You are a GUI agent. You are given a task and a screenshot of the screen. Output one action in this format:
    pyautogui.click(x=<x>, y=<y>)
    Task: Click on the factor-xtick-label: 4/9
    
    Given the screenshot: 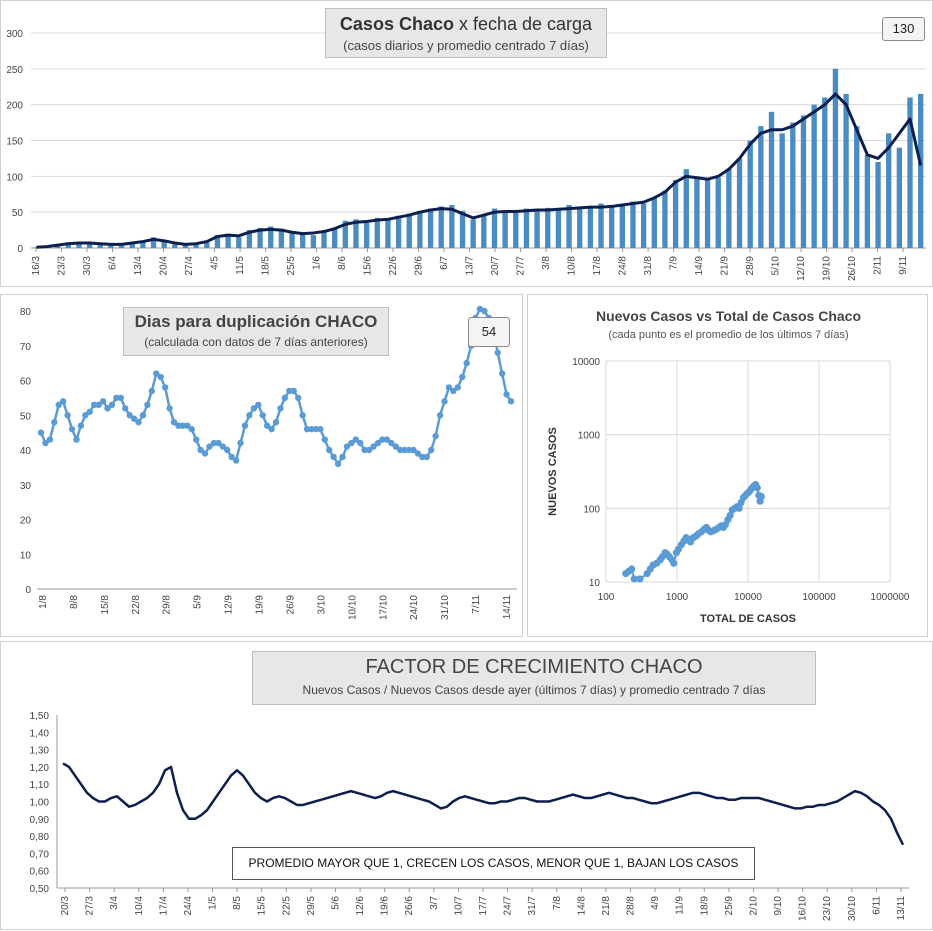 What is the action you would take?
    pyautogui.click(x=655, y=903)
    